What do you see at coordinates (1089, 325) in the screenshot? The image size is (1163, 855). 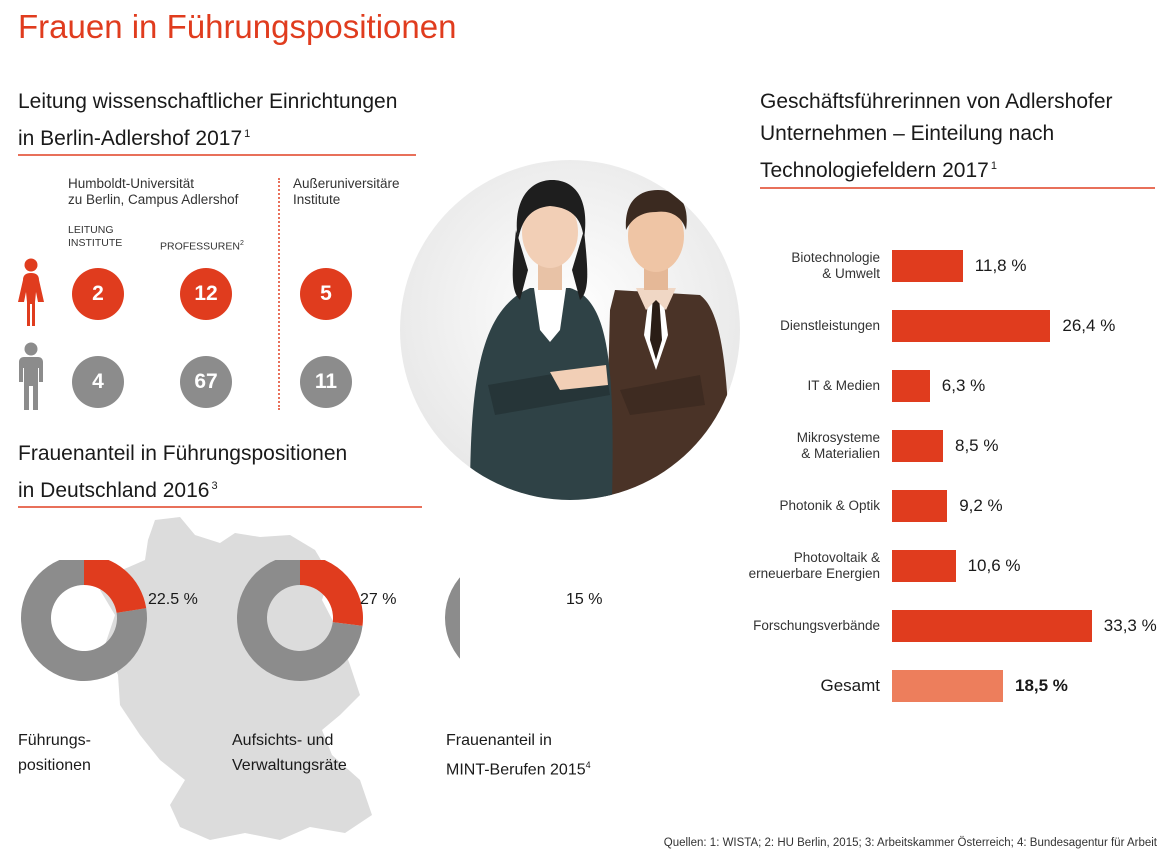 I see `bar-value-1: 26,4 %` at bounding box center [1089, 325].